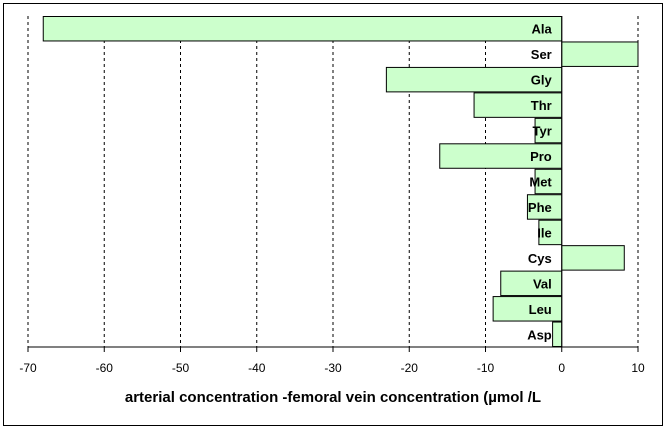  What do you see at coordinates (542, 283) in the screenshot?
I see `category-label-val: Val` at bounding box center [542, 283].